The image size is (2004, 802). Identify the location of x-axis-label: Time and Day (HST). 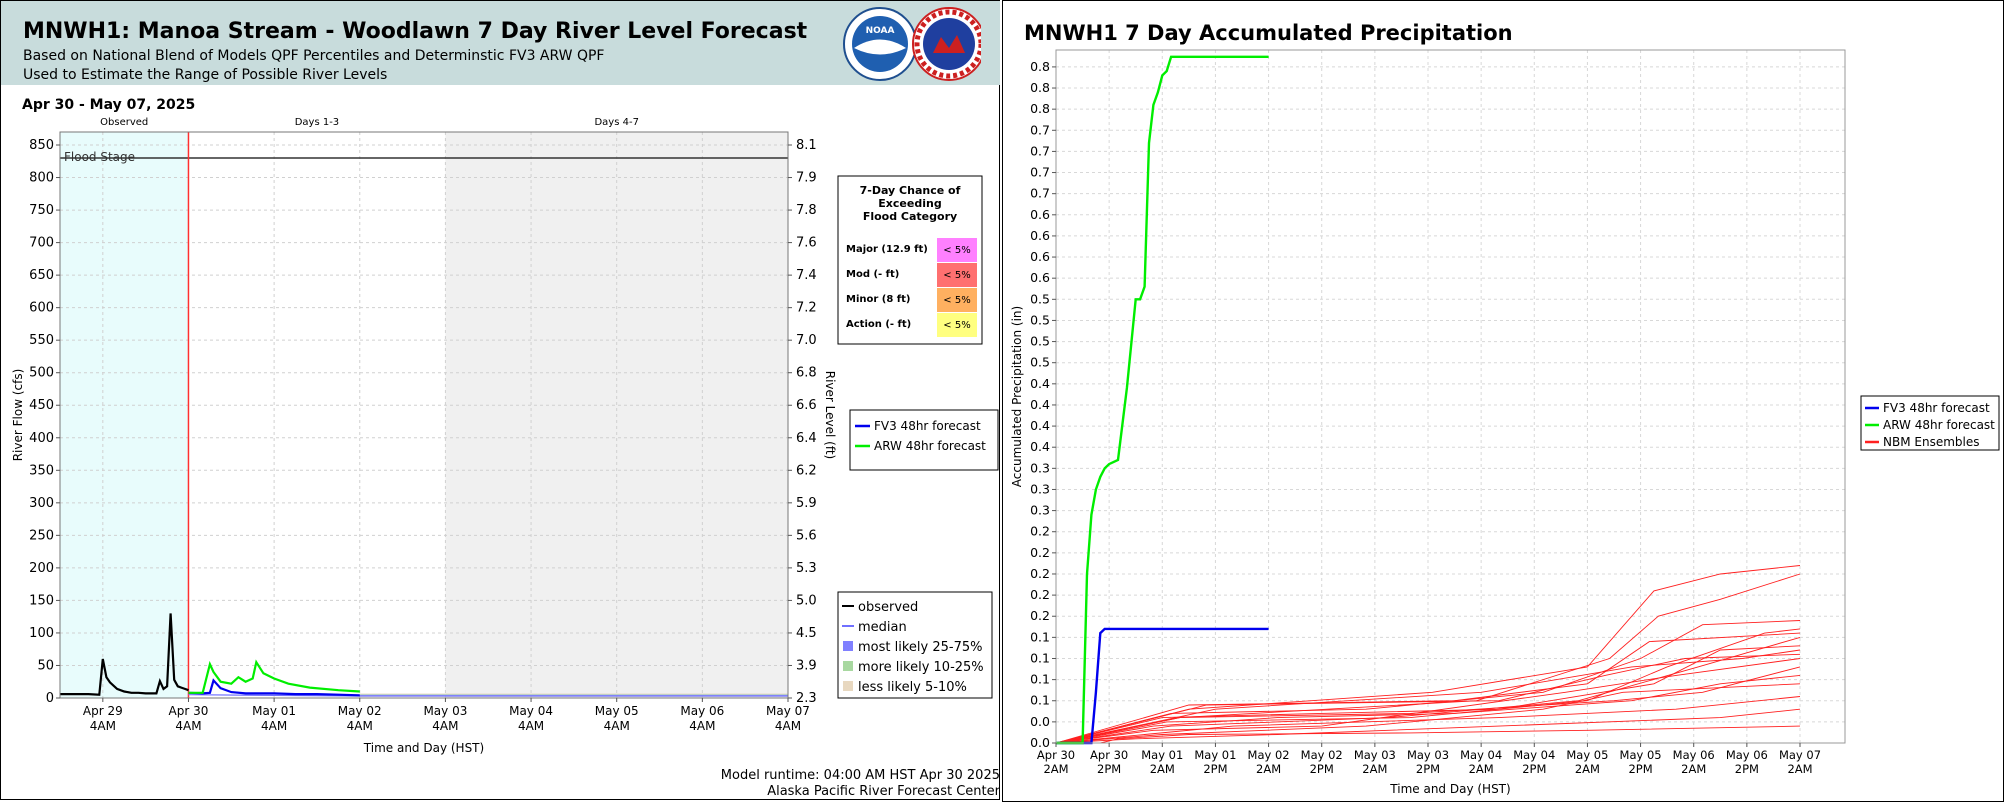
(1449, 789).